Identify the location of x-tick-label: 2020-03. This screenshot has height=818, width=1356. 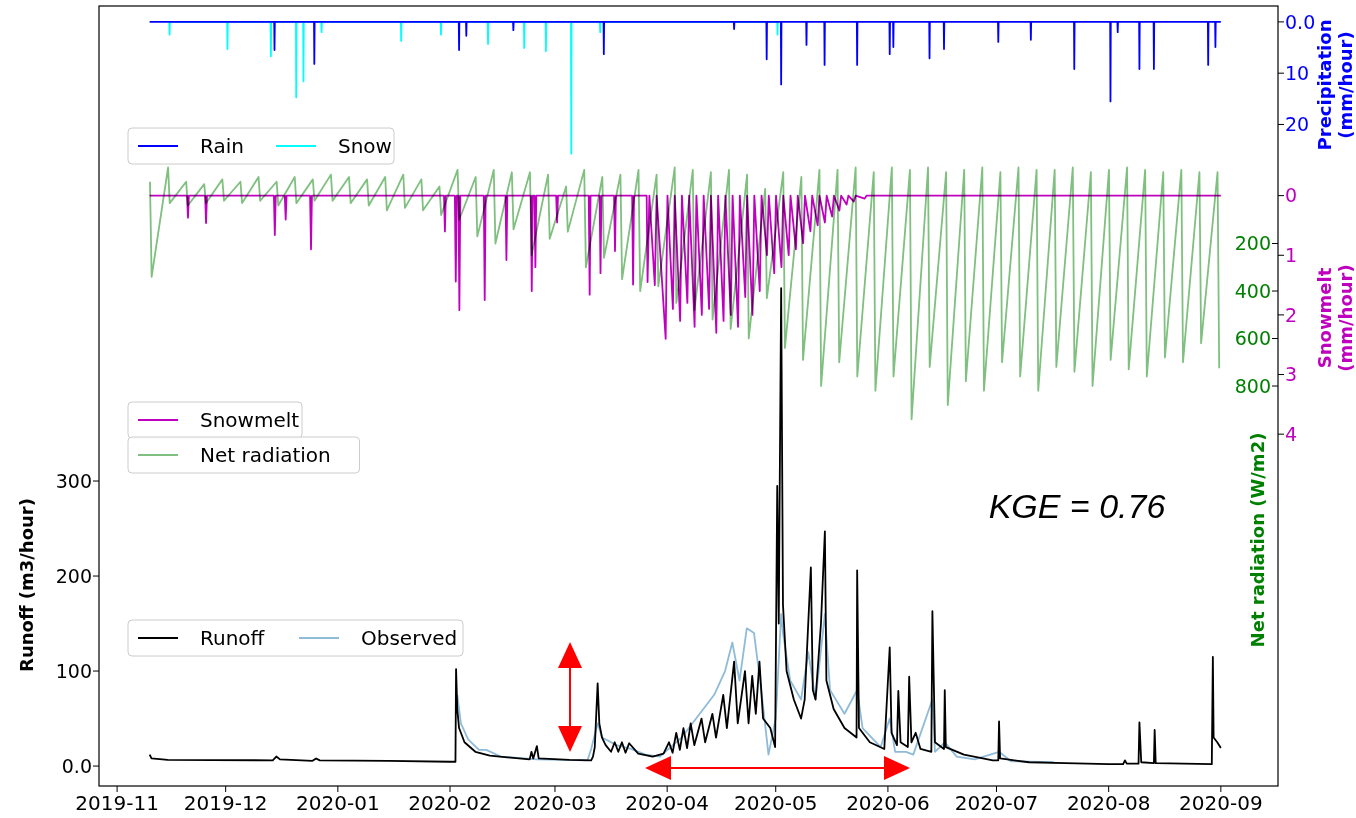
(555, 803).